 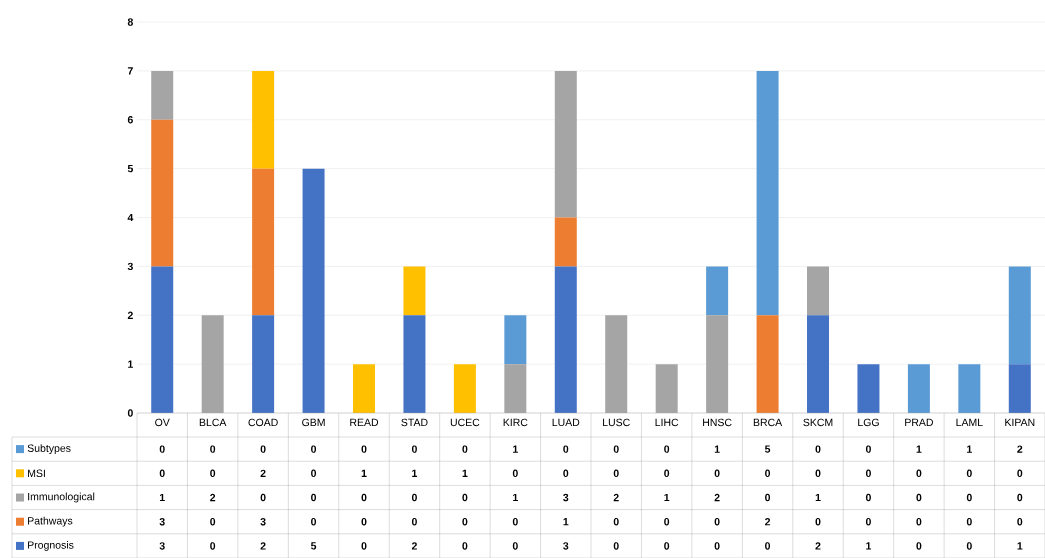 What do you see at coordinates (51, 546) in the screenshot?
I see `legend-label: Prognosis` at bounding box center [51, 546].